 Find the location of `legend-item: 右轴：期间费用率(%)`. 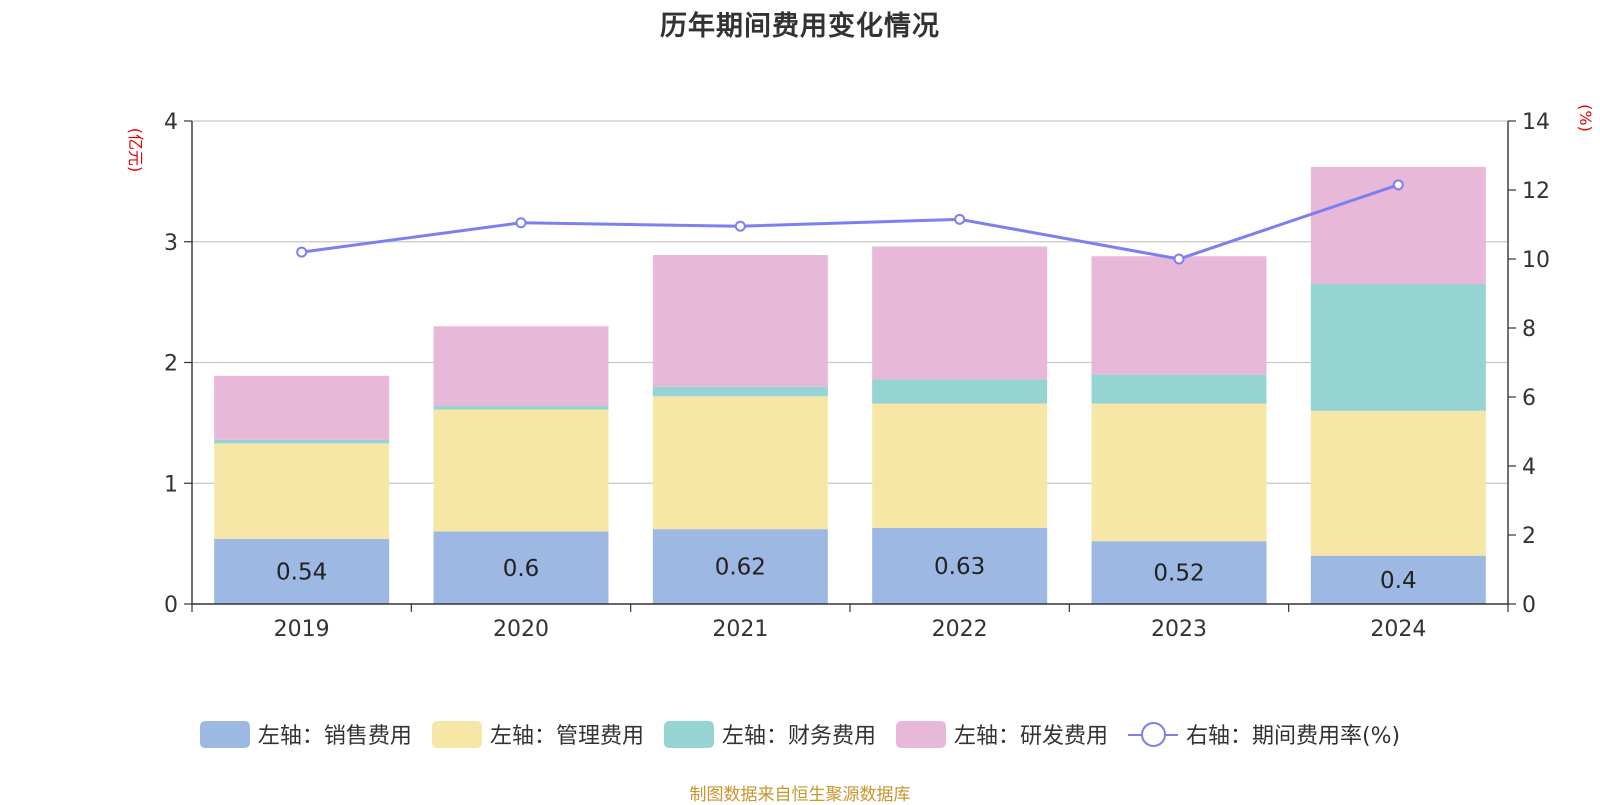

legend-item: 右轴：期间费用率(%) is located at coordinates (1264, 734).